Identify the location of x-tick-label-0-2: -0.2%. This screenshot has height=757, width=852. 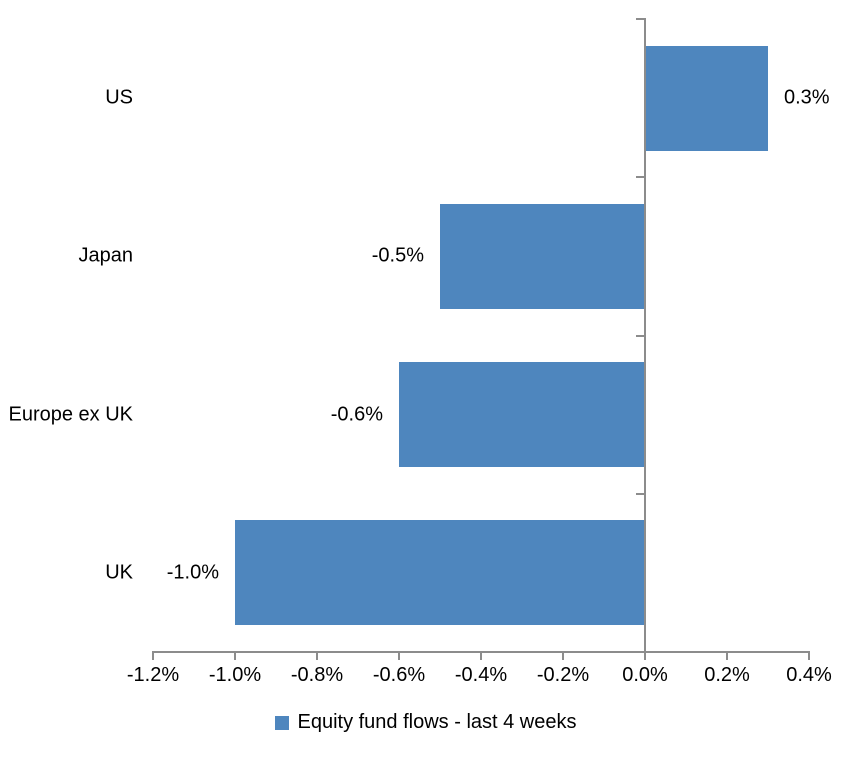
(563, 675).